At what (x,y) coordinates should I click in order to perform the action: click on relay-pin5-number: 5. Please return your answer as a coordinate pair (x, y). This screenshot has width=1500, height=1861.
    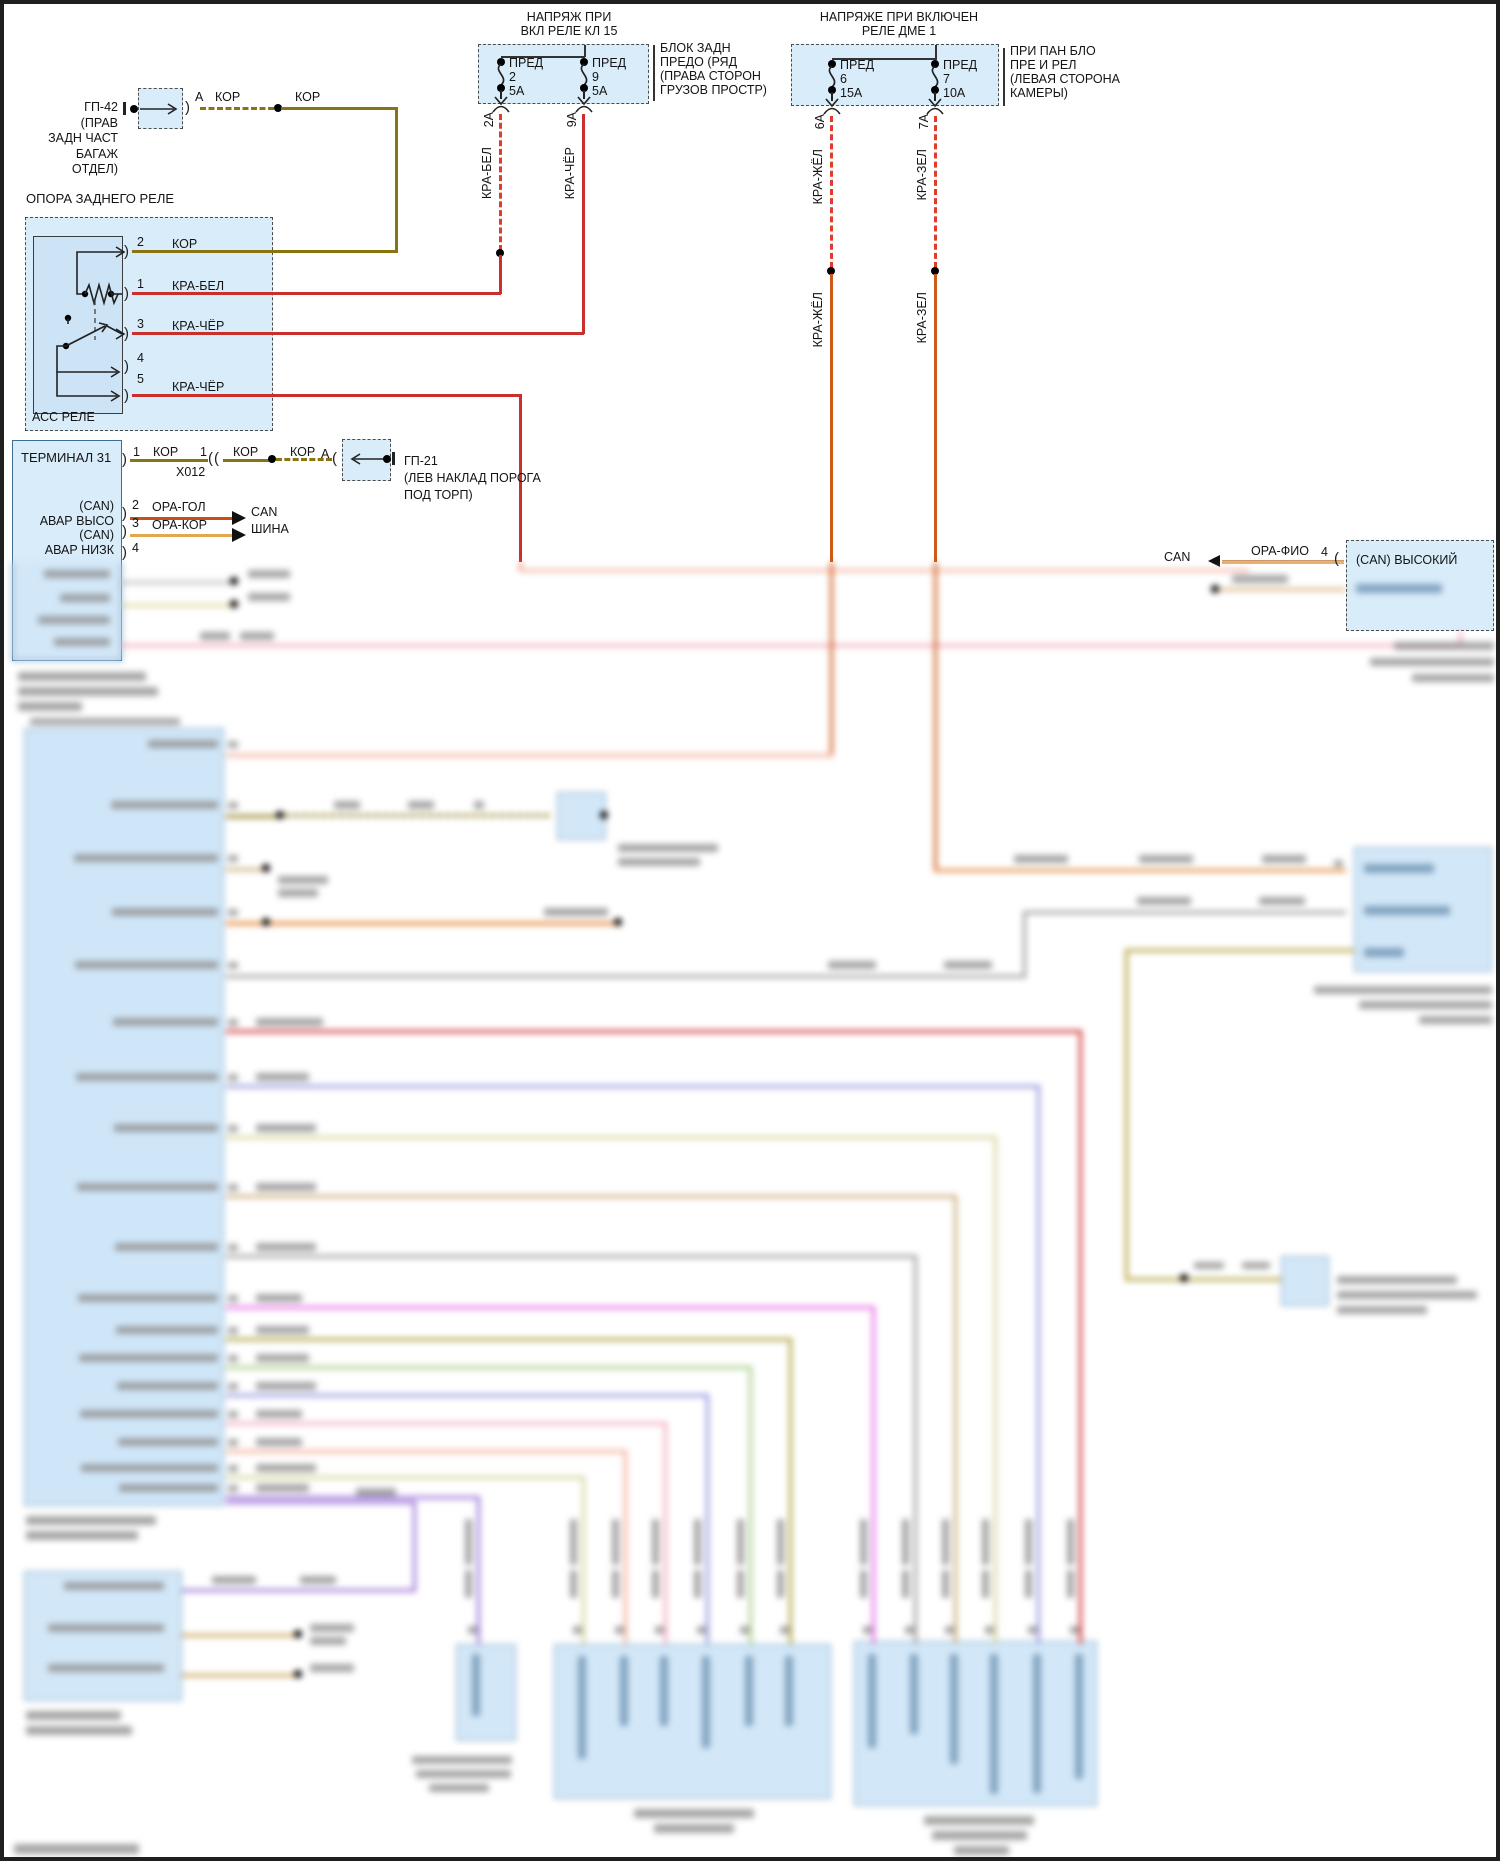
    Looking at the image, I should click on (140, 379).